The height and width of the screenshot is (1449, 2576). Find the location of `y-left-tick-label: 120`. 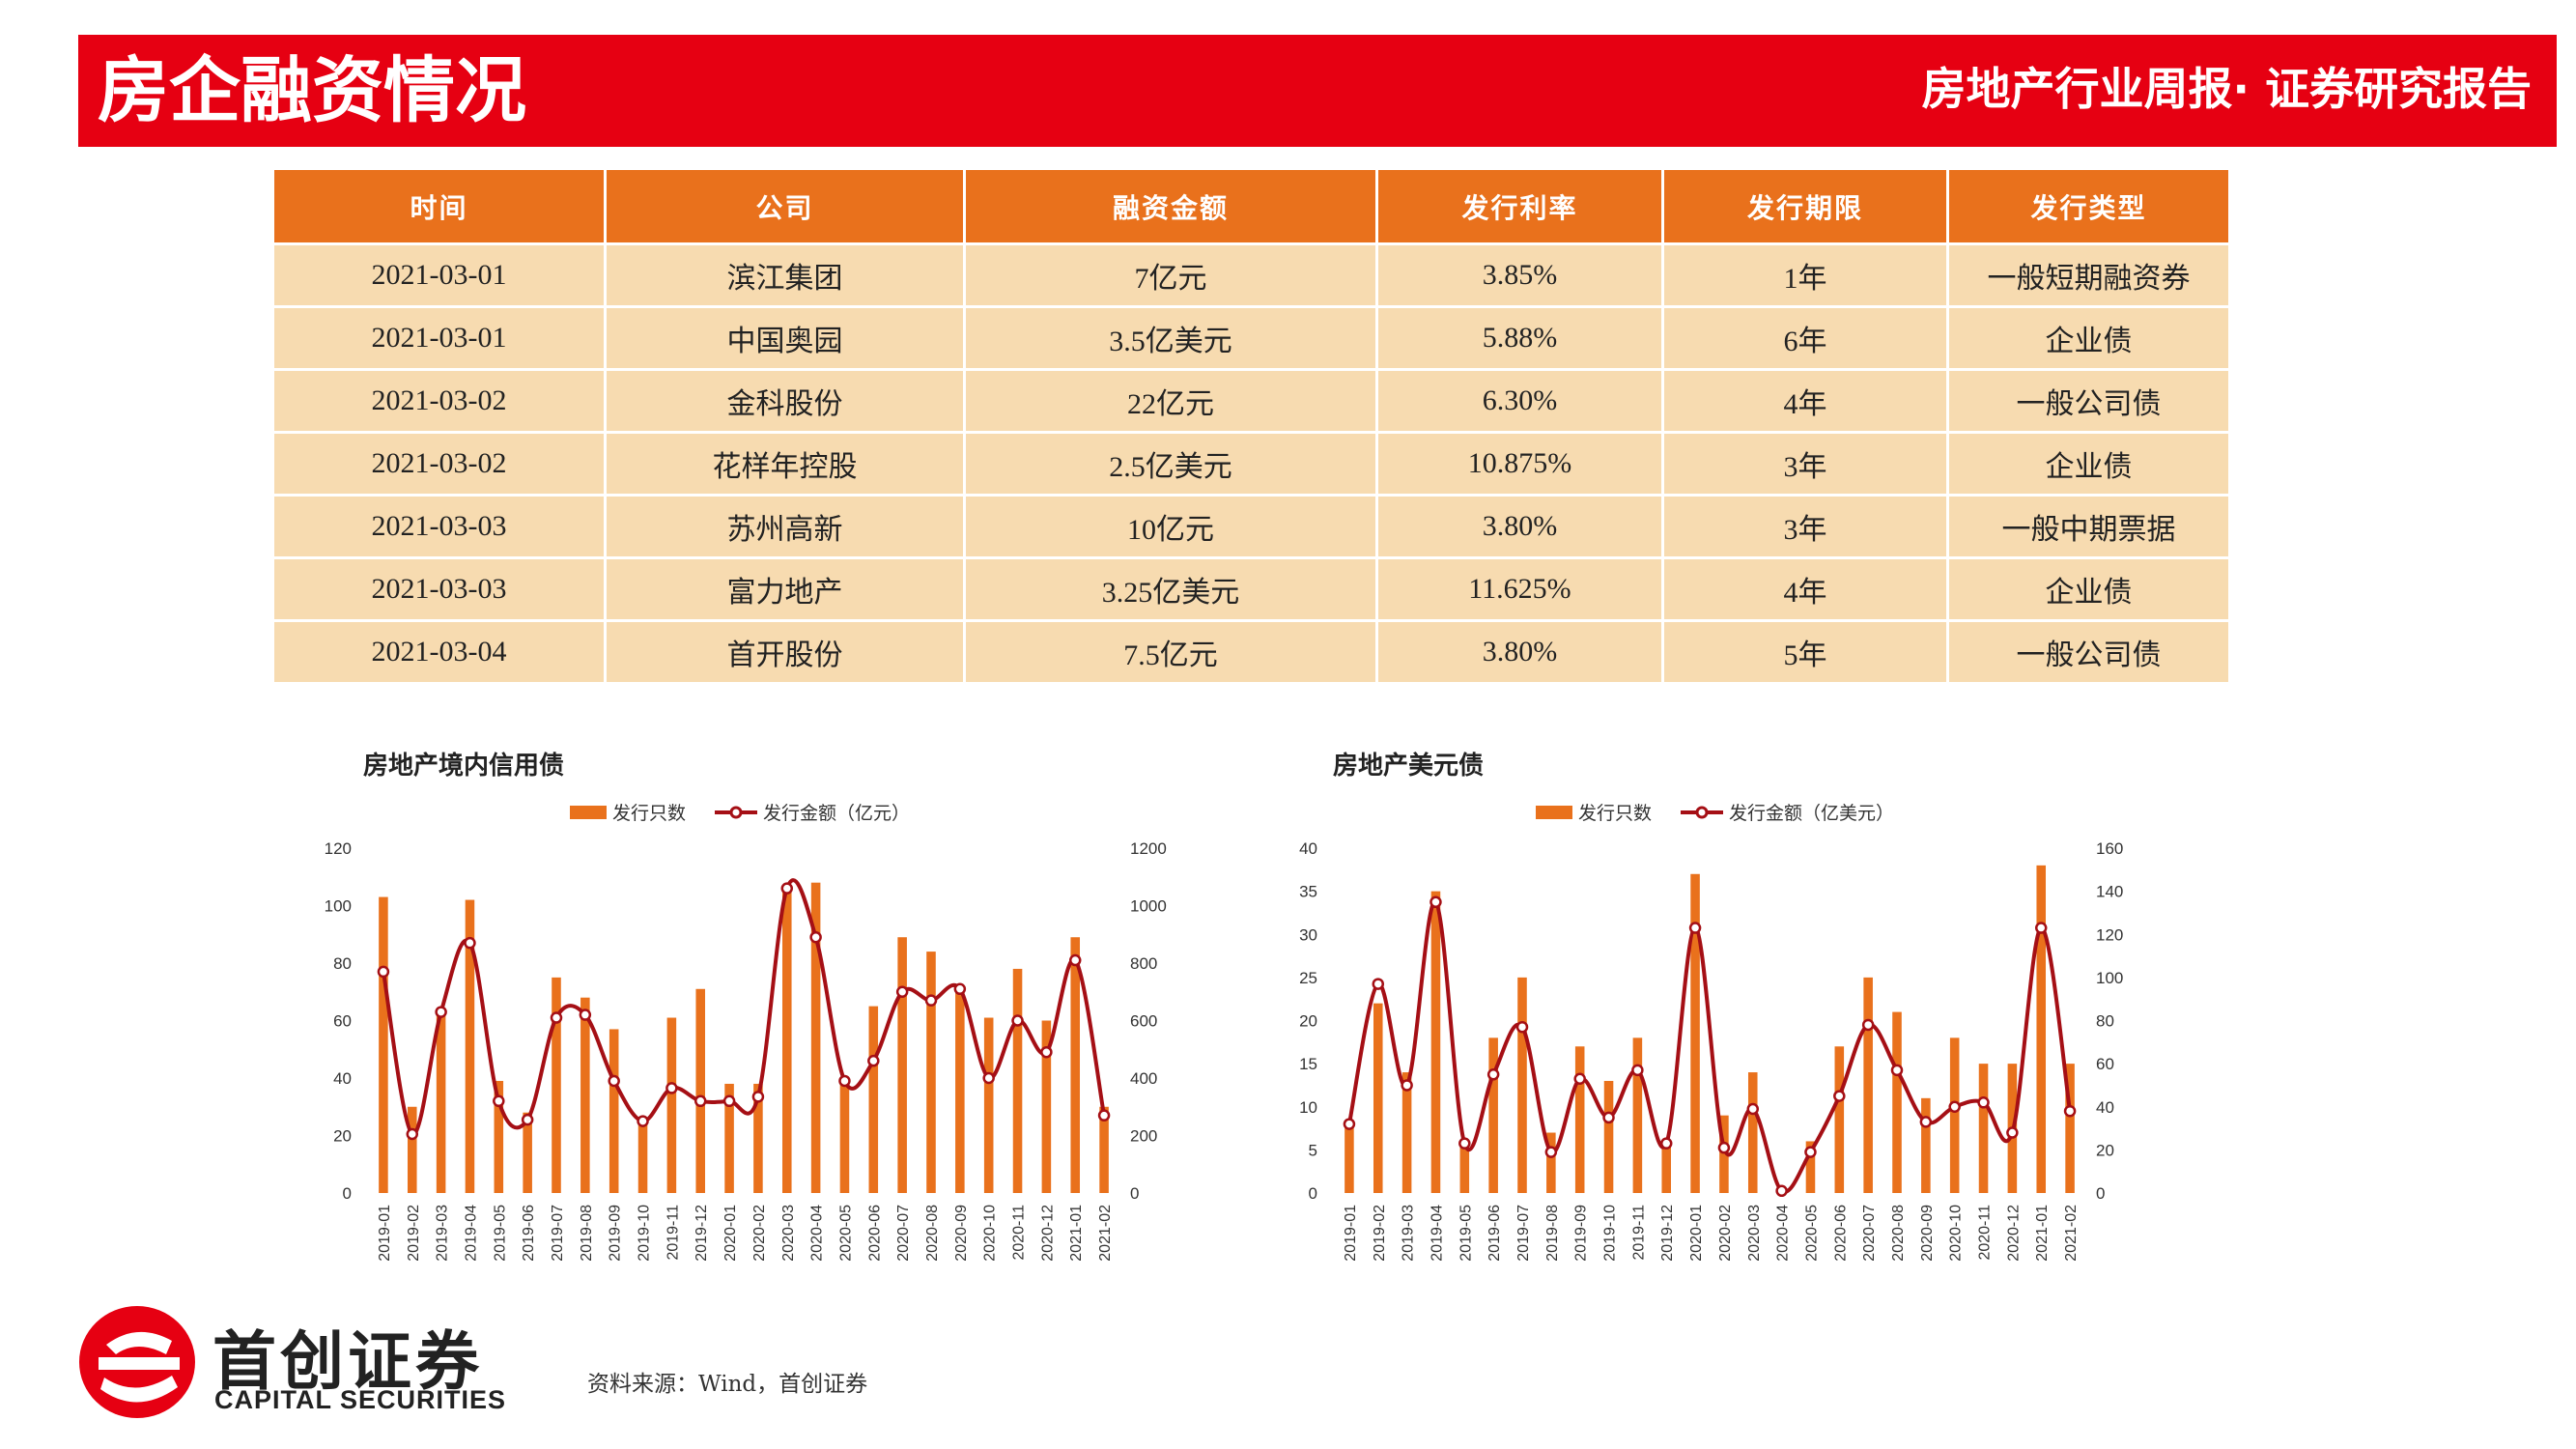

y-left-tick-label: 120 is located at coordinates (338, 848).